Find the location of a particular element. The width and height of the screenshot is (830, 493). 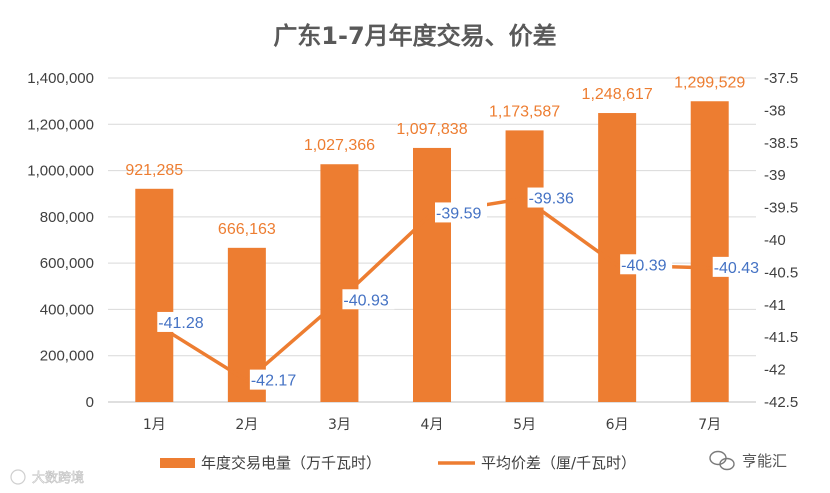

x-tick-label: 4月 is located at coordinates (432, 425).